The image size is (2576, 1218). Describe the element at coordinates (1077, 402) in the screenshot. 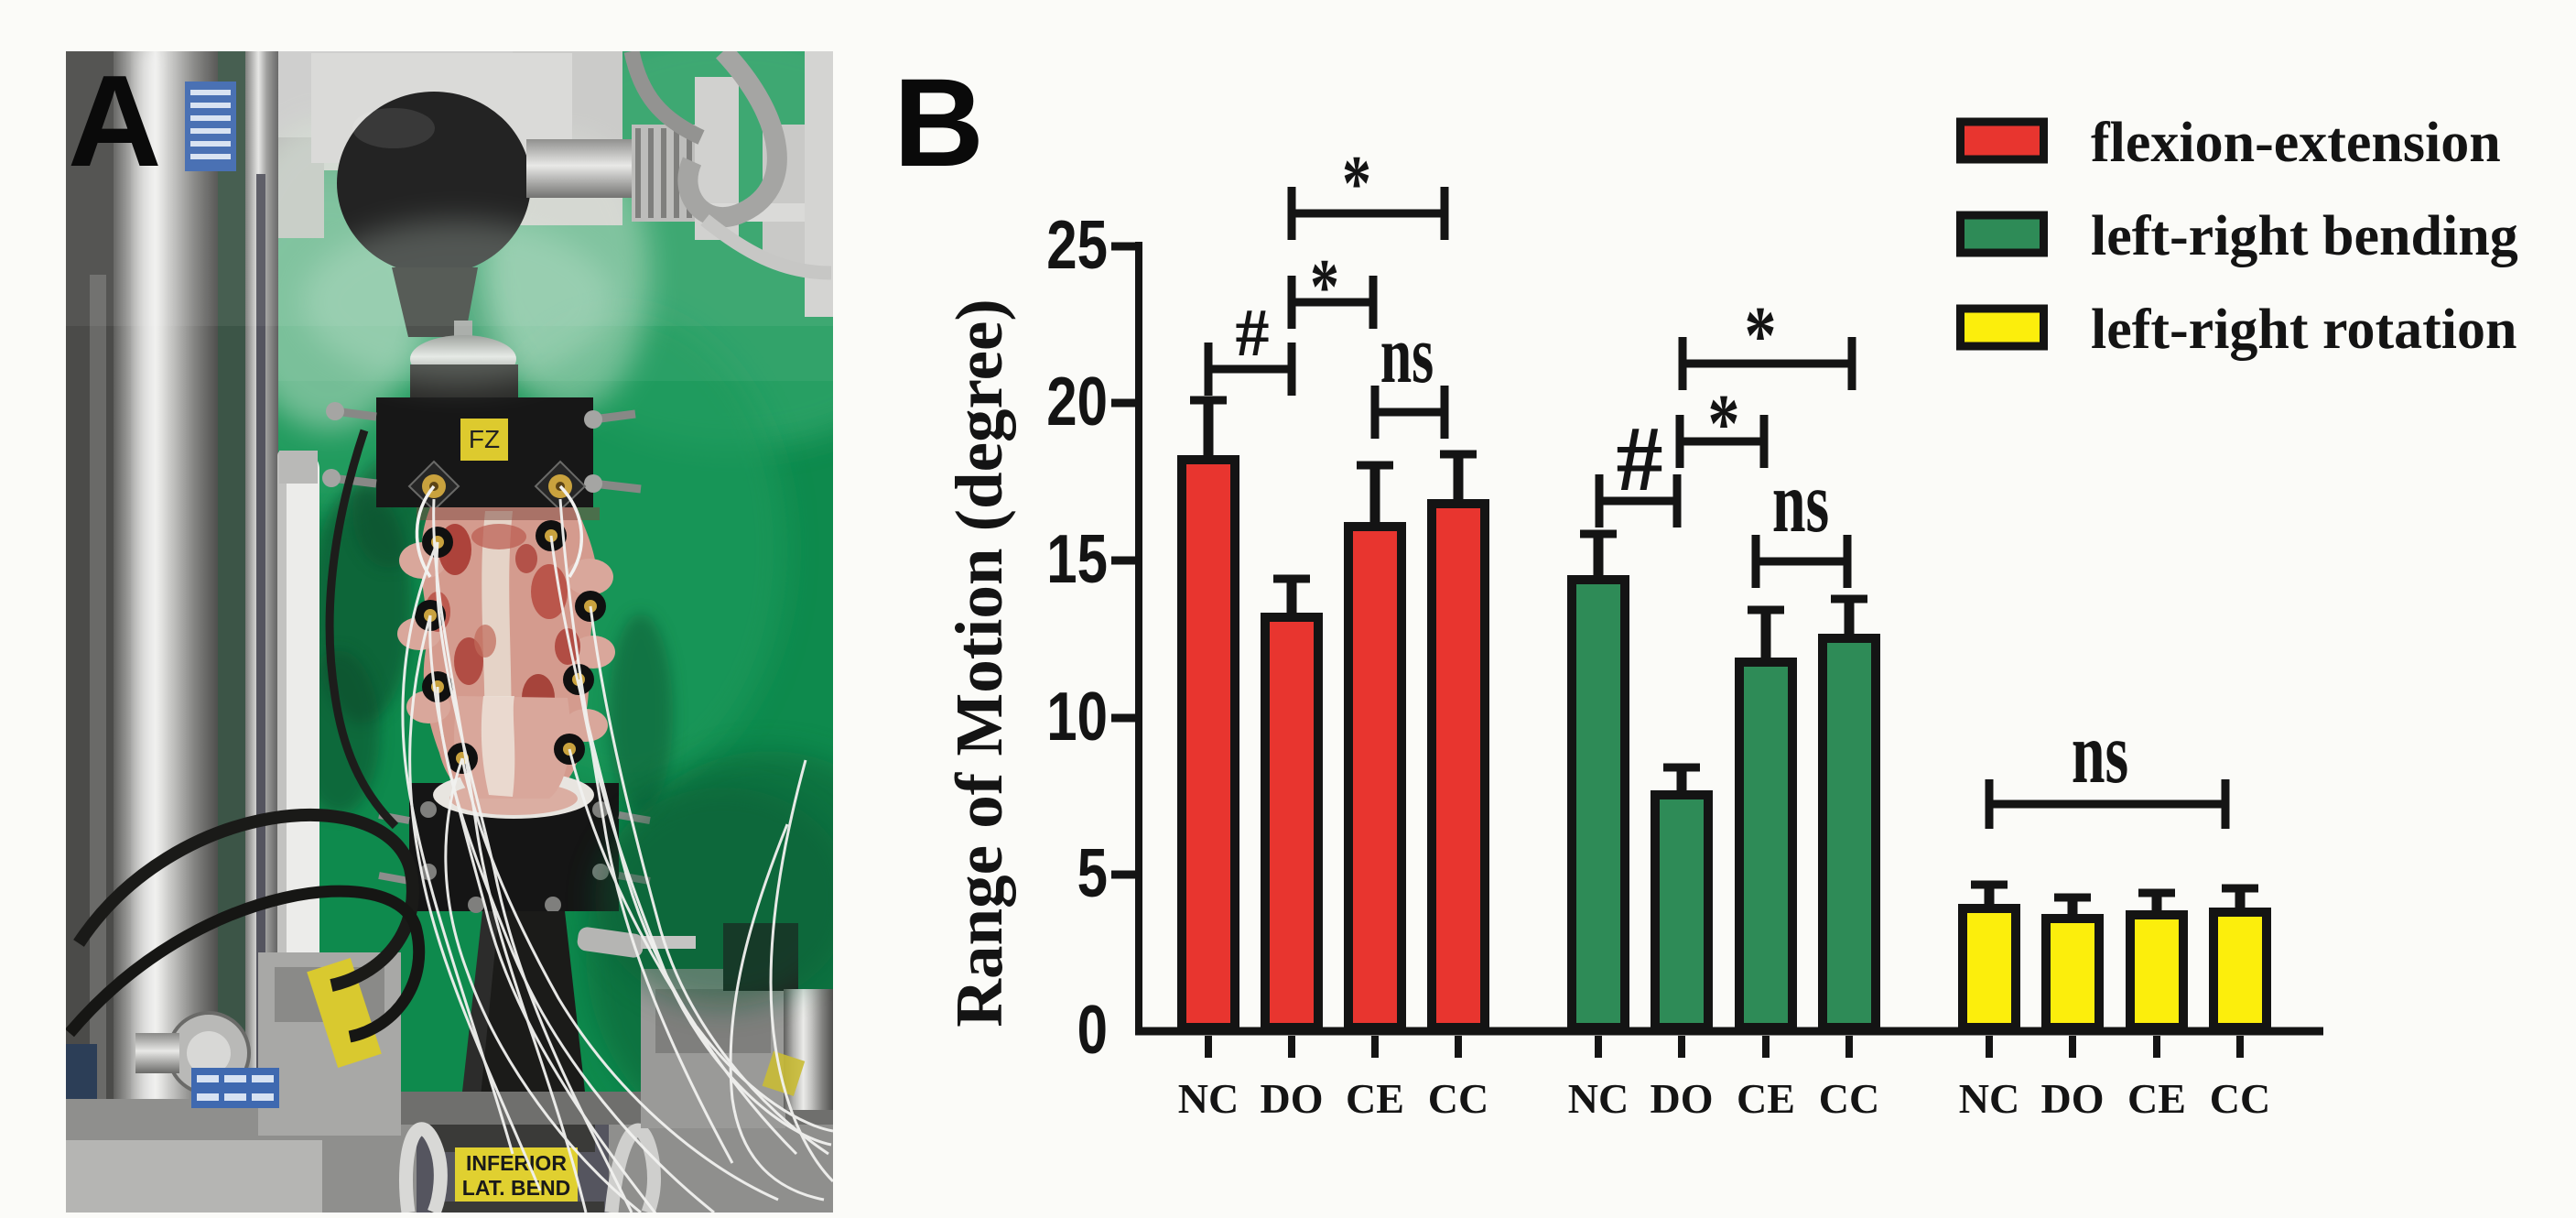

I see `svg-text: 20` at that location.